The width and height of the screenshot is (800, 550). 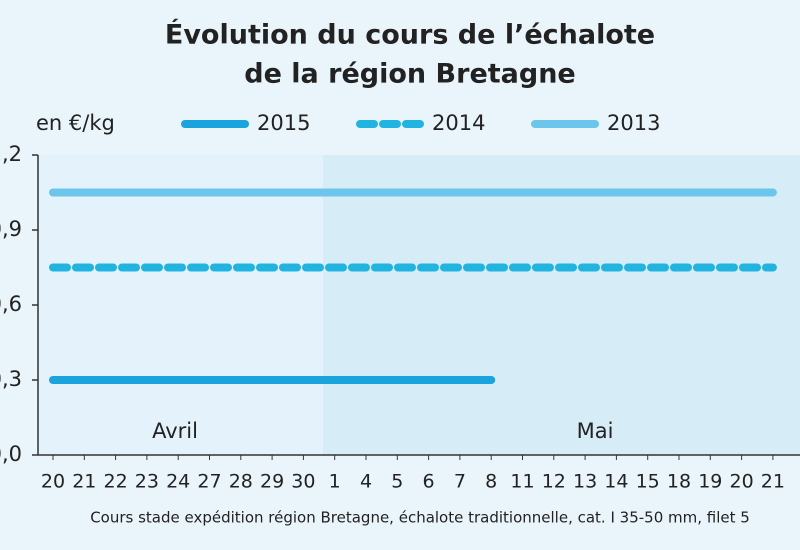 I want to click on x-tick-label: 29, so click(x=272, y=482).